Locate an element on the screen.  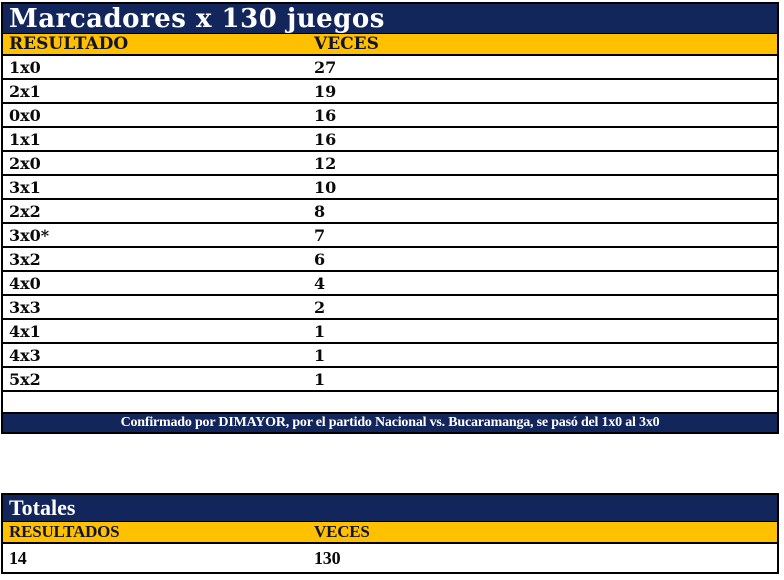
totales-title-bar: Totales is located at coordinates (390, 508).